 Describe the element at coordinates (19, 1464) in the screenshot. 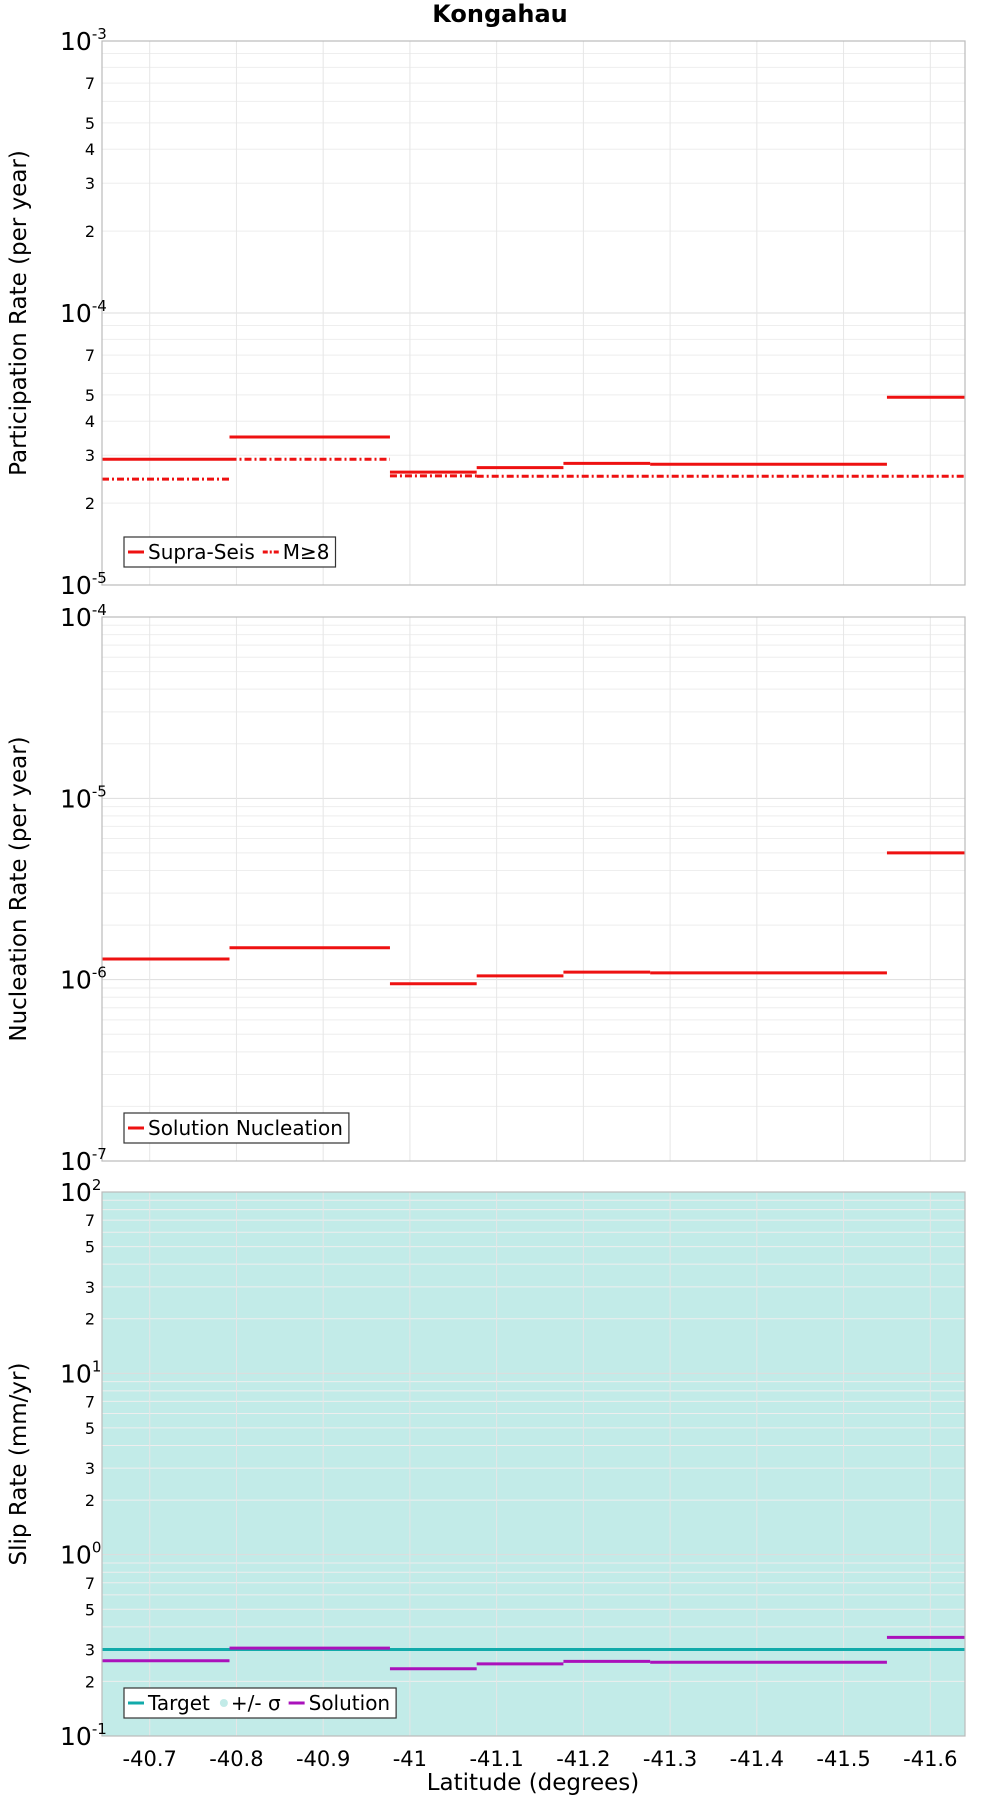

I see `y-axis-label: Slip Rate (mm/yr)` at that location.